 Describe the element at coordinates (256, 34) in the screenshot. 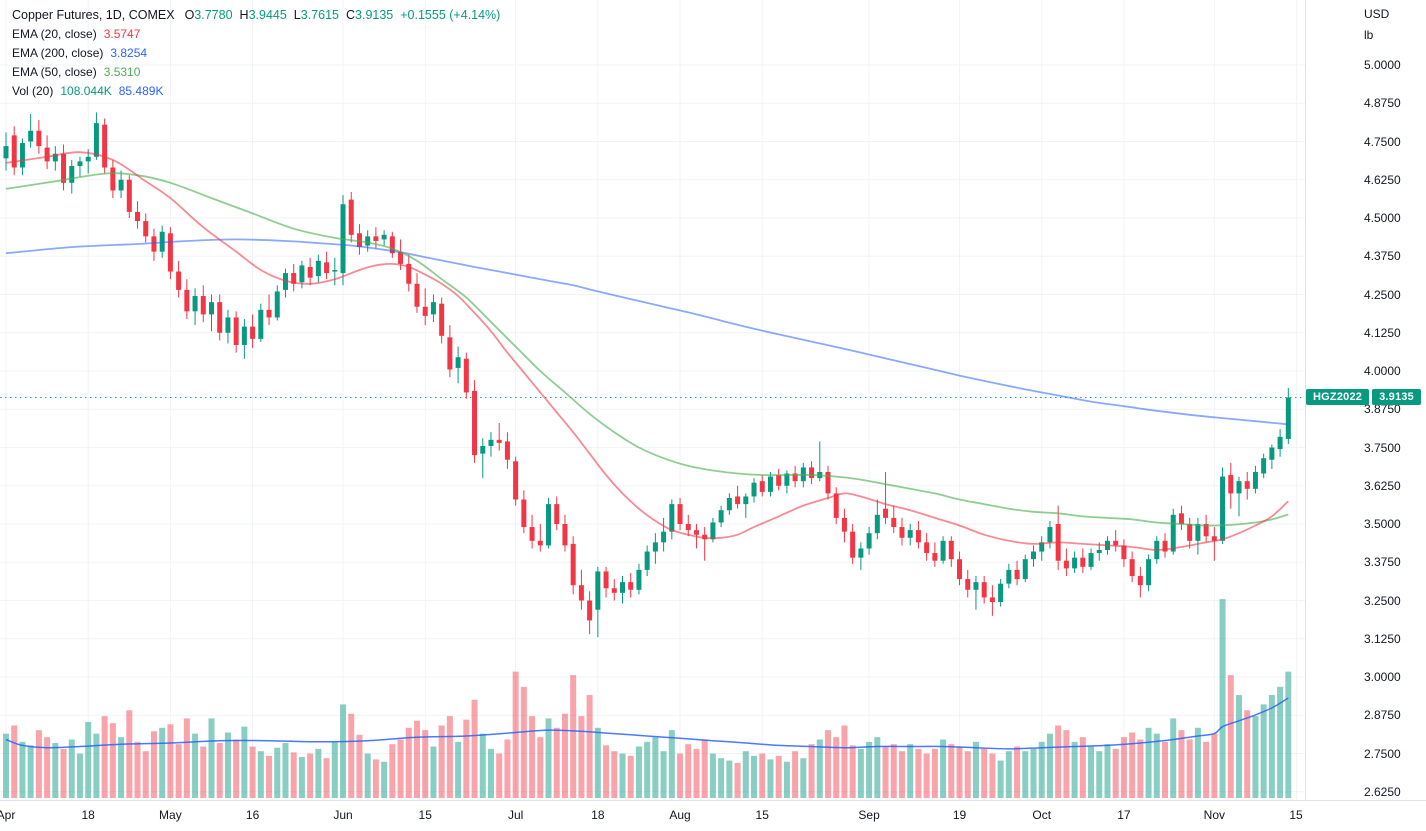

I see `ema20-legend-row: EMA (20, close) 3.5747` at that location.